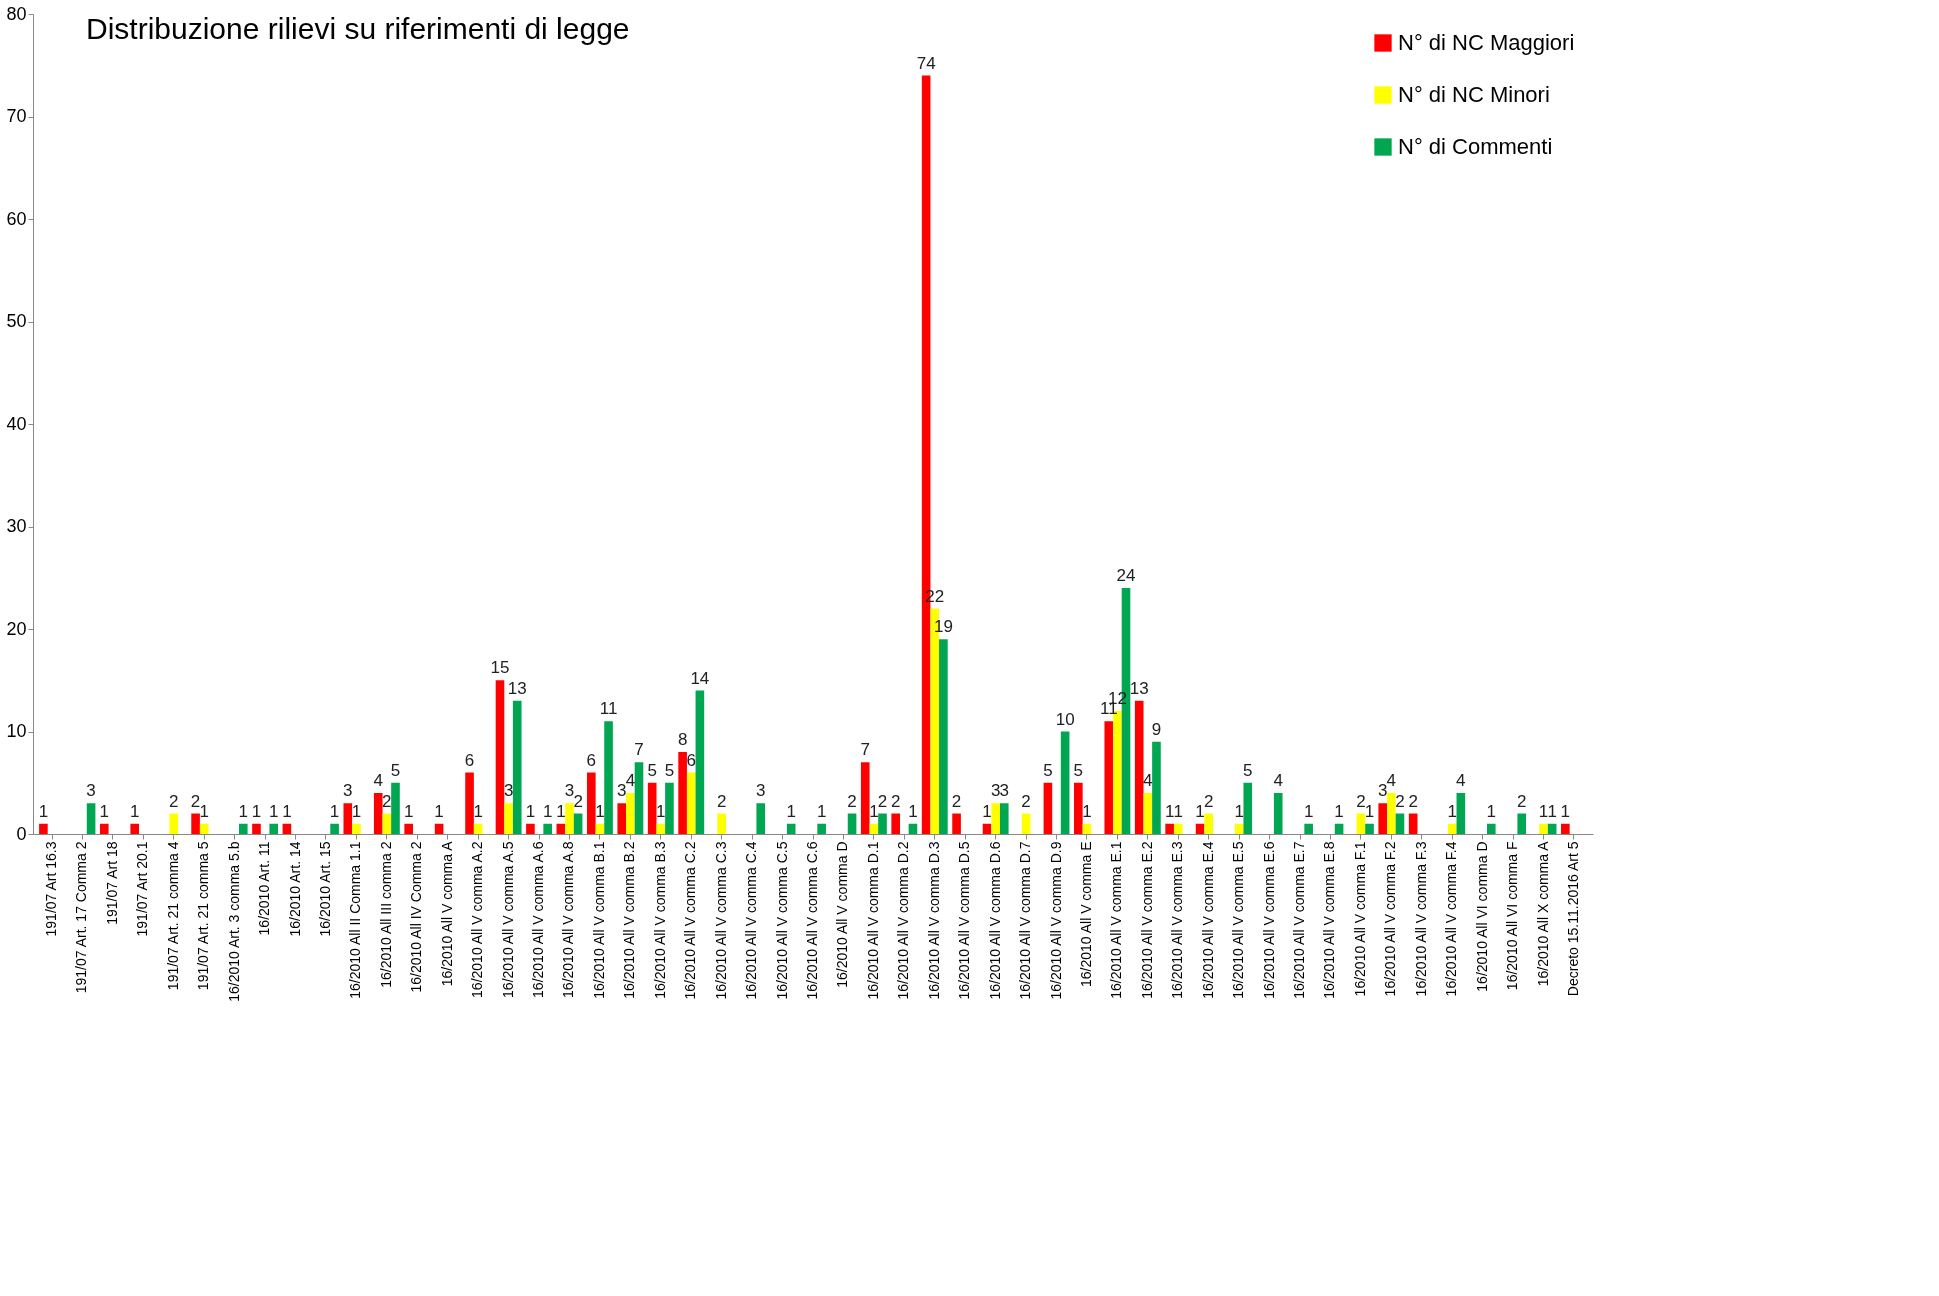 The height and width of the screenshot is (1296, 1939). Describe the element at coordinates (16, 321) in the screenshot. I see `y-tick-label: 50` at that location.